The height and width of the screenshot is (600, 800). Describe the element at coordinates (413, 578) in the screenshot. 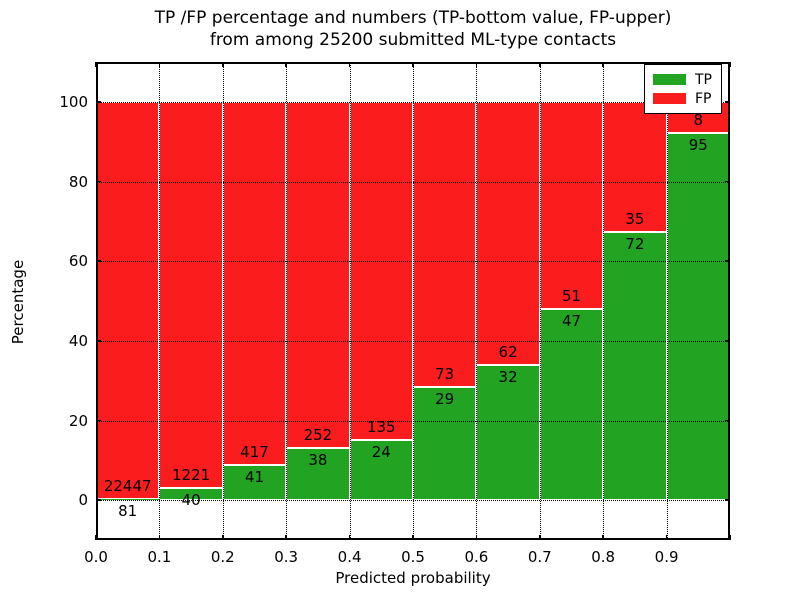

I see `x-axis-label: Predicted probability` at that location.